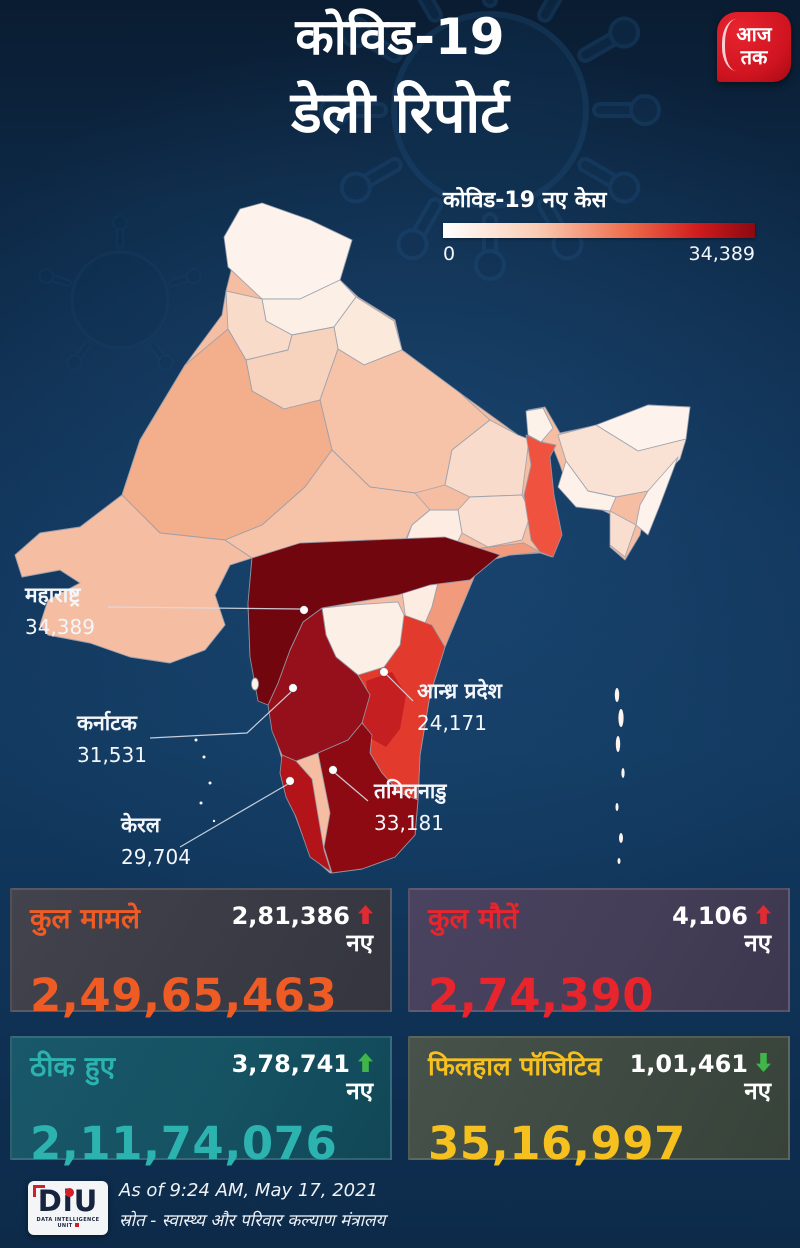  What do you see at coordinates (383, 709) in the screenshot?
I see `state-andhra-pradesh-inland` at bounding box center [383, 709].